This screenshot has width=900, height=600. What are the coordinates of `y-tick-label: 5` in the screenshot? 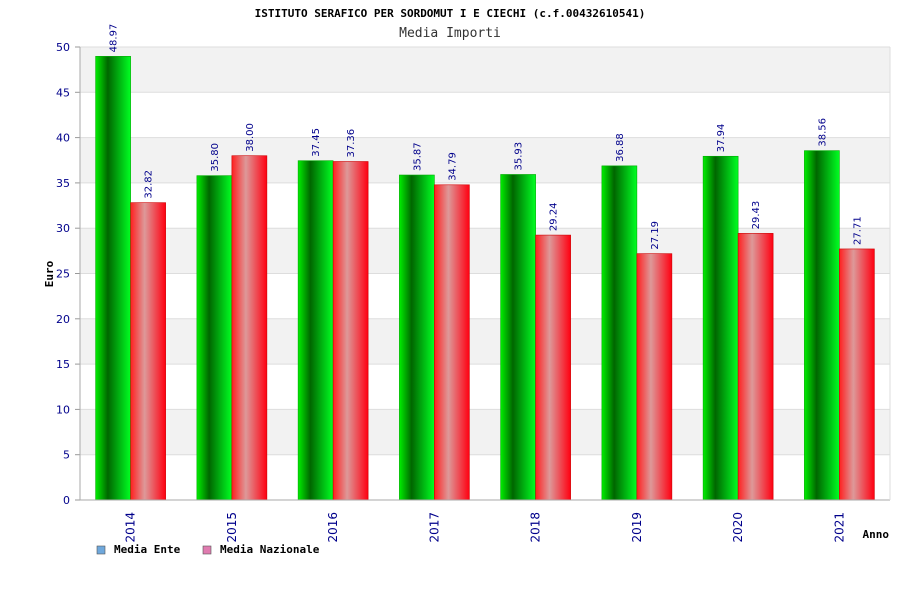 It's located at (66, 455).